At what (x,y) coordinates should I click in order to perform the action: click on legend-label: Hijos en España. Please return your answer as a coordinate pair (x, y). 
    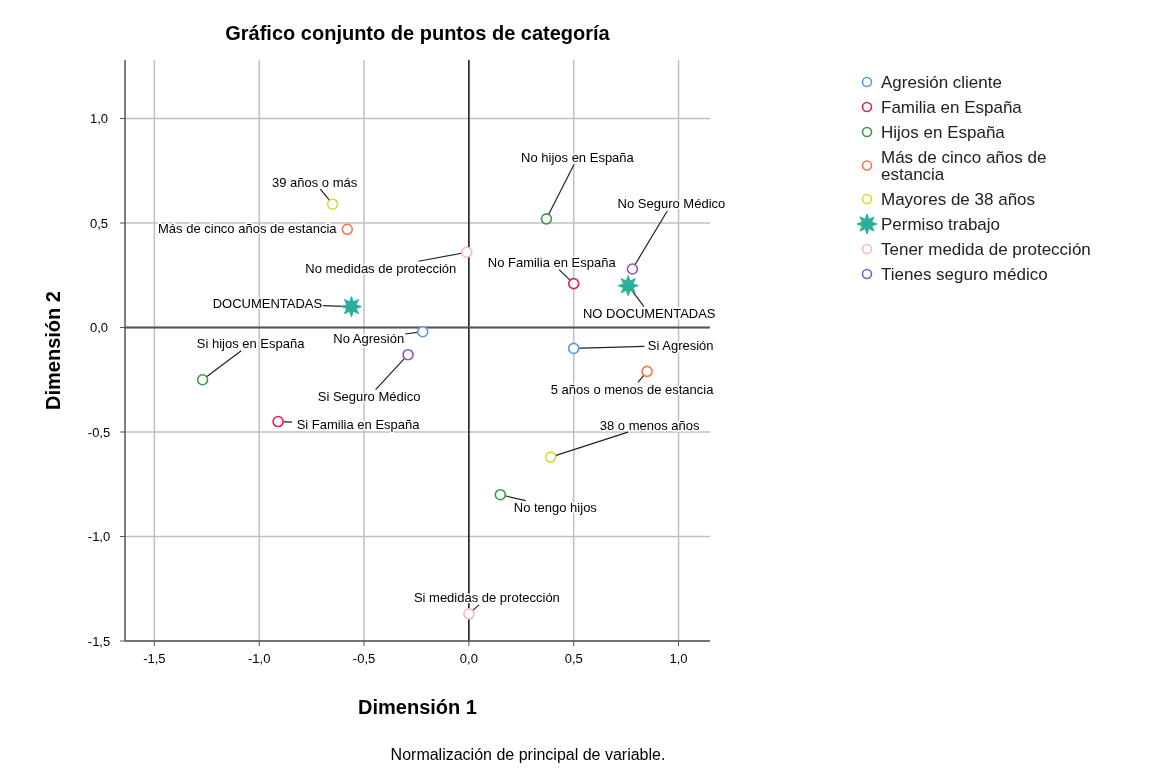
    Looking at the image, I should click on (943, 132).